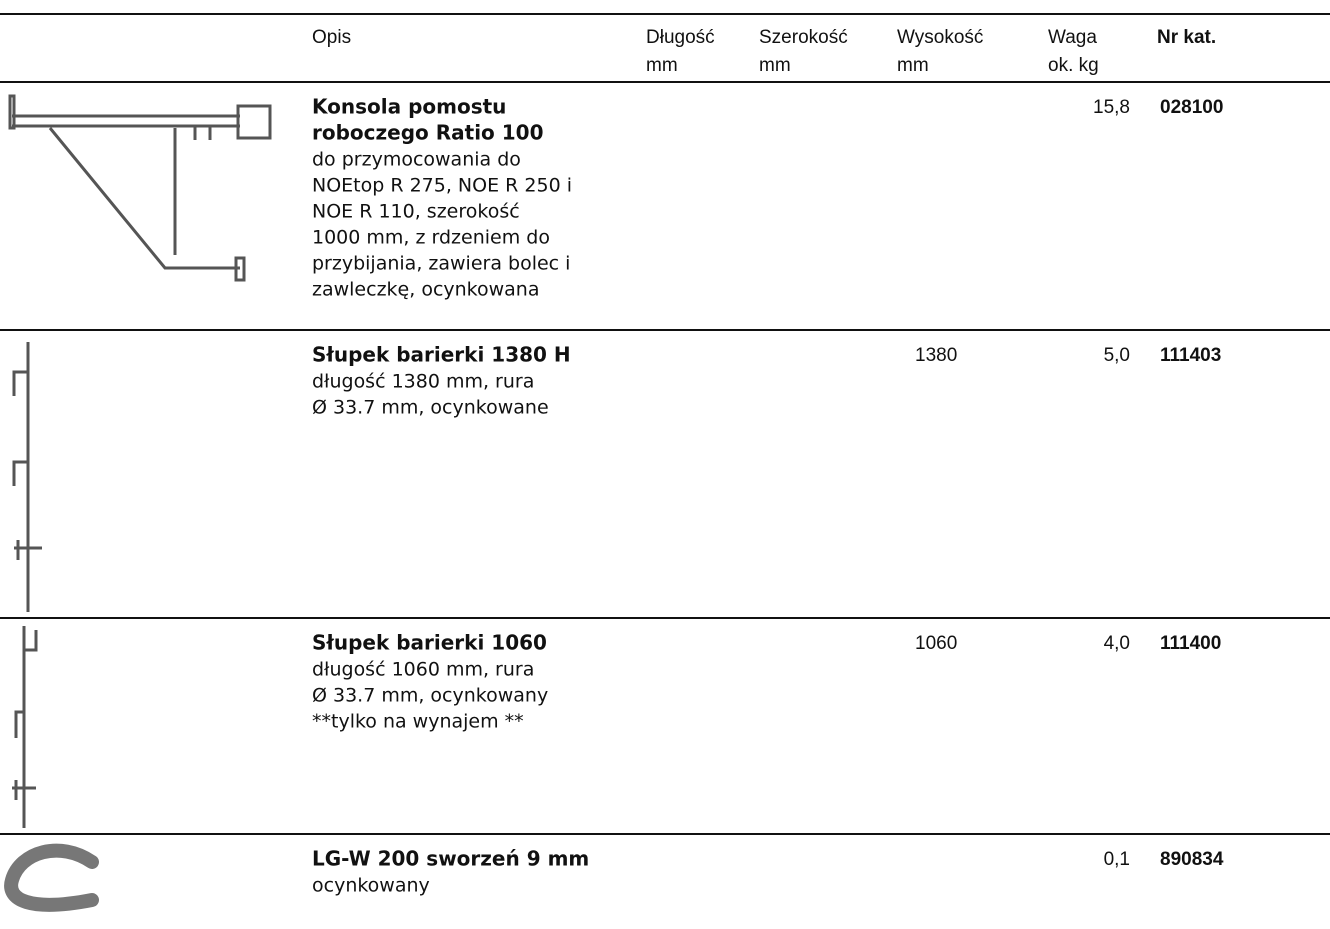 The width and height of the screenshot is (1330, 929). I want to click on catalog-number: 028100, so click(1191, 107).